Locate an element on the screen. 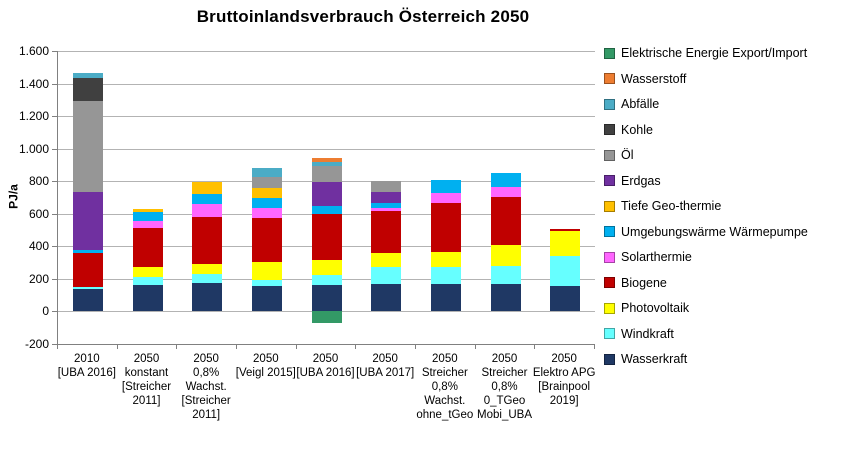 The width and height of the screenshot is (851, 454). y-tick-label: -200 is located at coordinates (36, 344).